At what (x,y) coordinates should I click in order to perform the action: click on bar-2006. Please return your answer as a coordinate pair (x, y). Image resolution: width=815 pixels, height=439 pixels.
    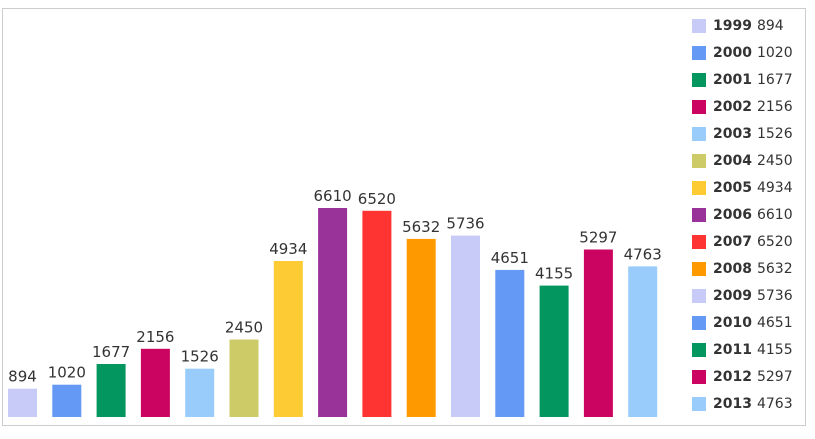
    Looking at the image, I should click on (333, 312).